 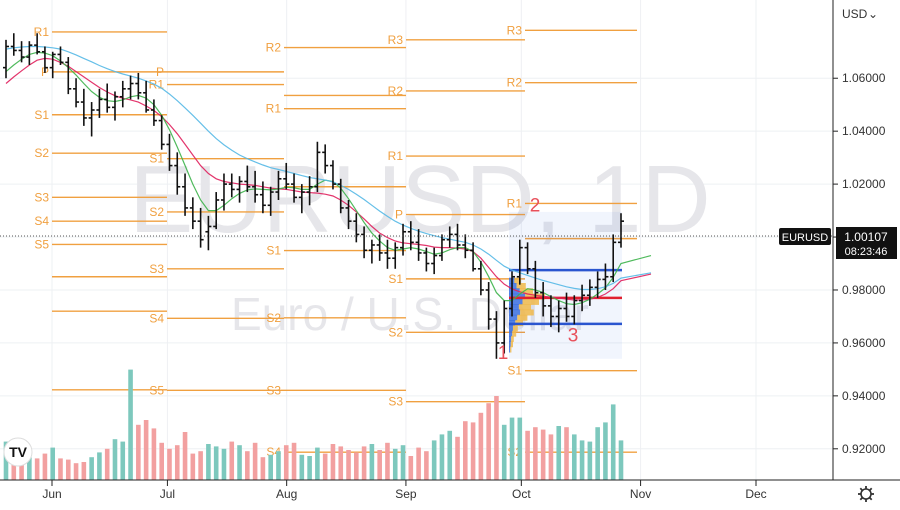 What do you see at coordinates (855, 14) in the screenshot?
I see `currency-selector: USD` at bounding box center [855, 14].